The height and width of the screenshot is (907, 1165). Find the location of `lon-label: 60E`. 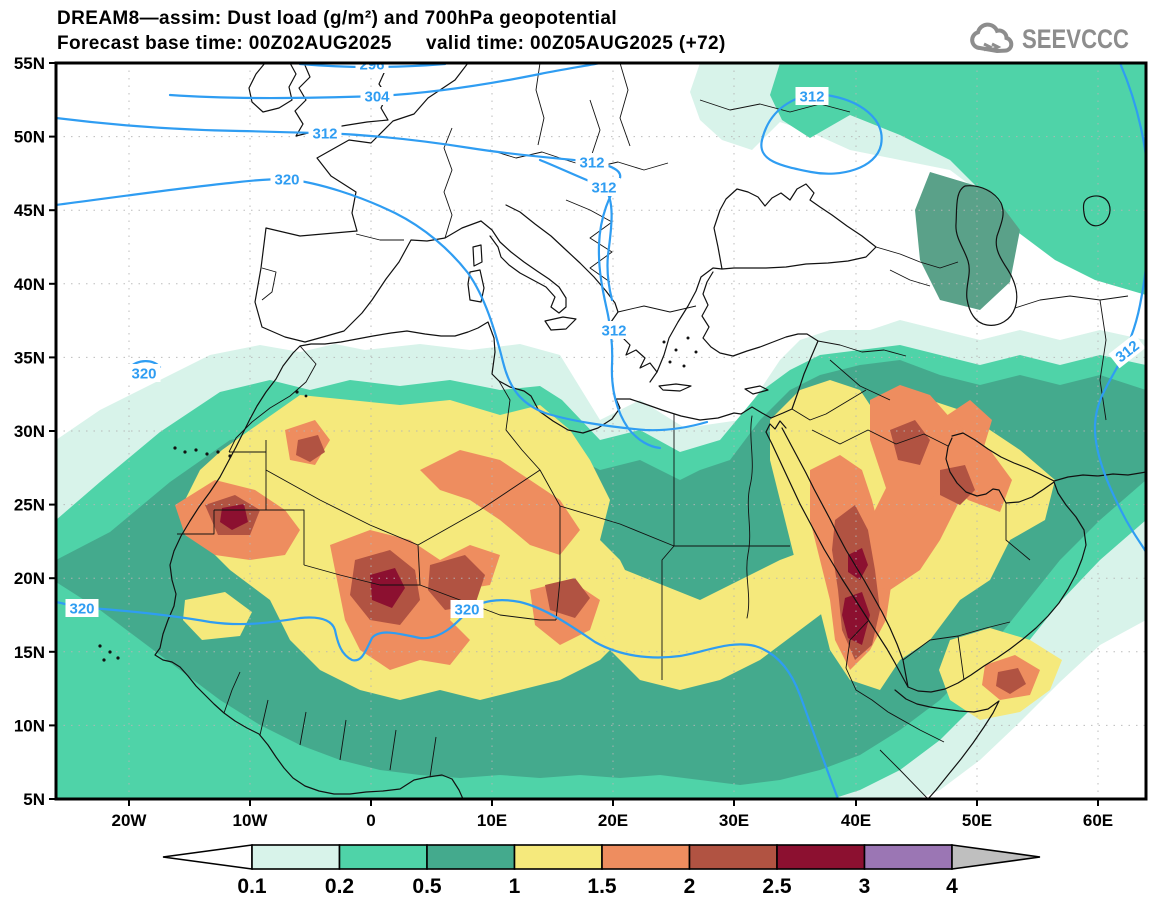

lon-label: 60E is located at coordinates (1098, 820).